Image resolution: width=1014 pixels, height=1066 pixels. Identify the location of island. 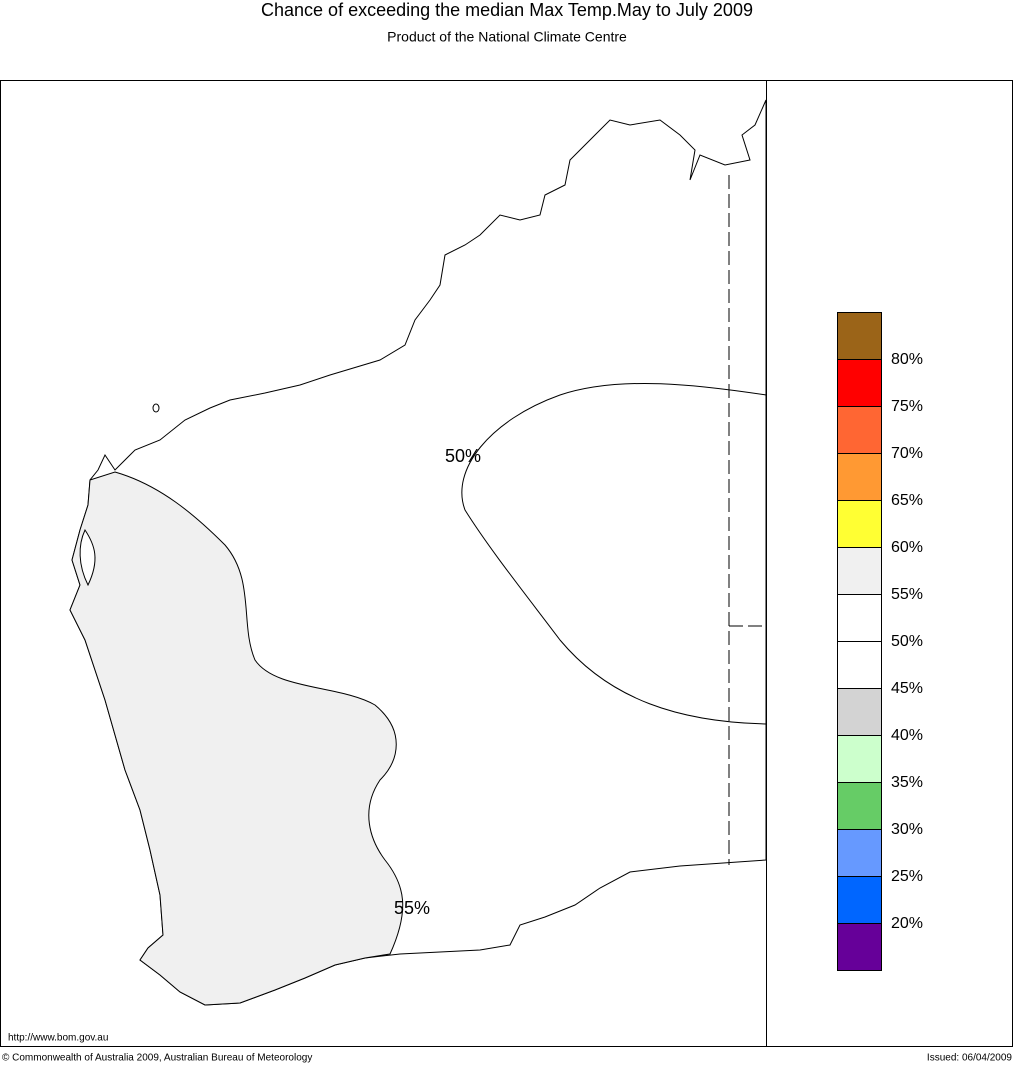
(156, 408).